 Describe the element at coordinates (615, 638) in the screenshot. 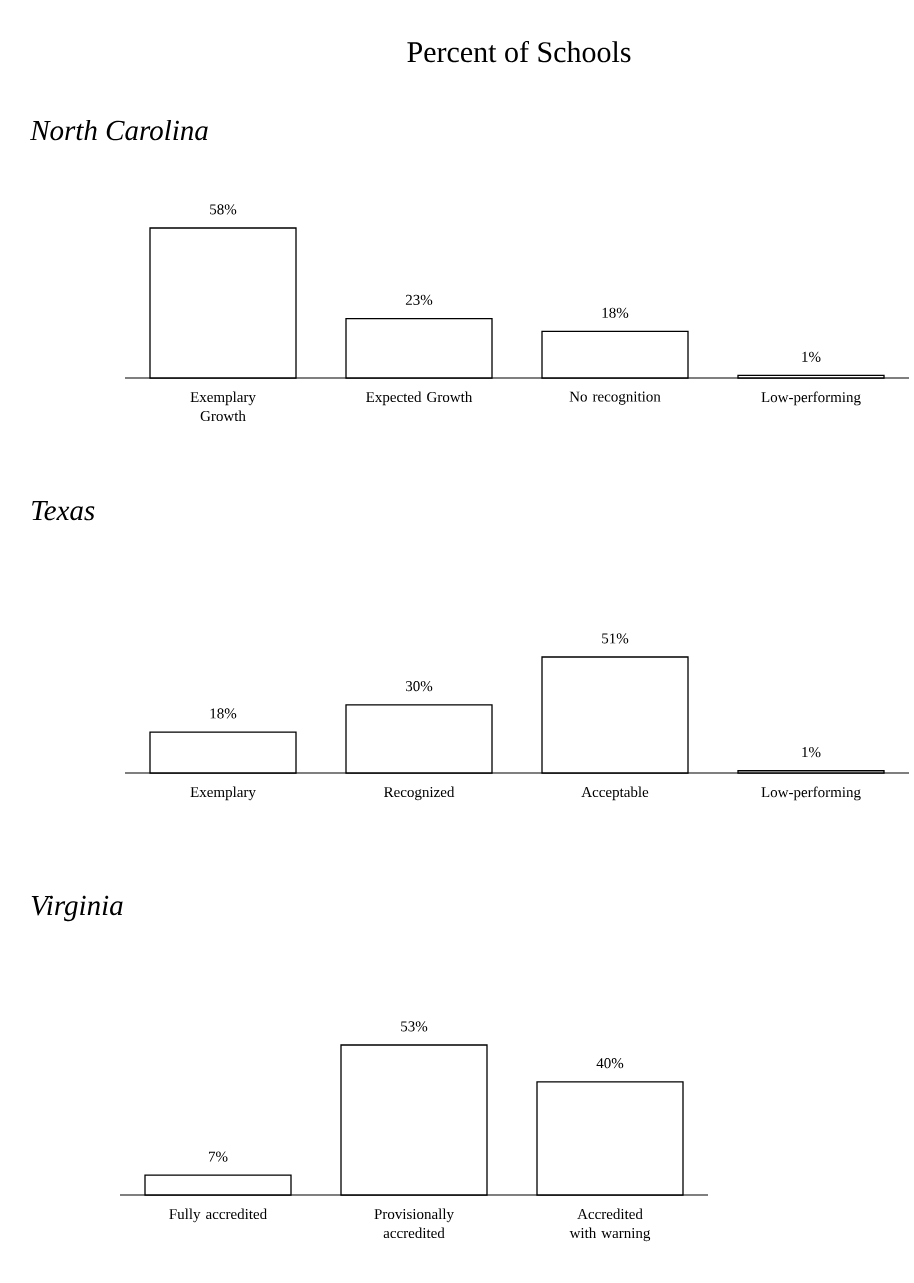

I see `data-label: 51%` at that location.